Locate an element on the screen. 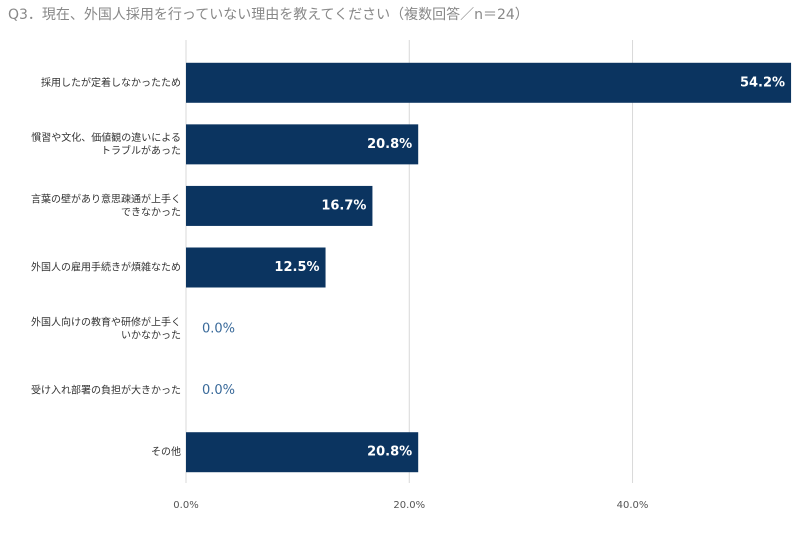  value-label: 12.5% is located at coordinates (296, 267).